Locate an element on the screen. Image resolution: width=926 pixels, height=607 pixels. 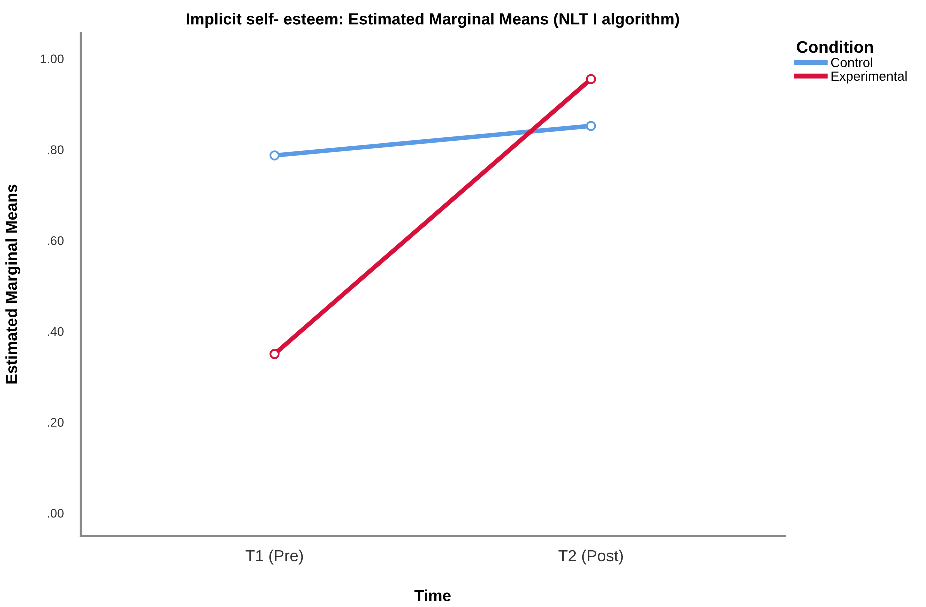
y-tick-label: .20 is located at coordinates (56, 423).